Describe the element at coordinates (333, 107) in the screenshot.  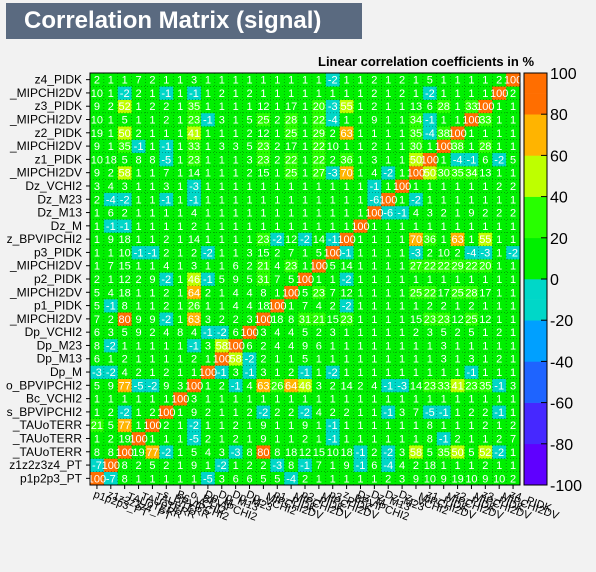
I see `cell-value-label: -3` at that location.